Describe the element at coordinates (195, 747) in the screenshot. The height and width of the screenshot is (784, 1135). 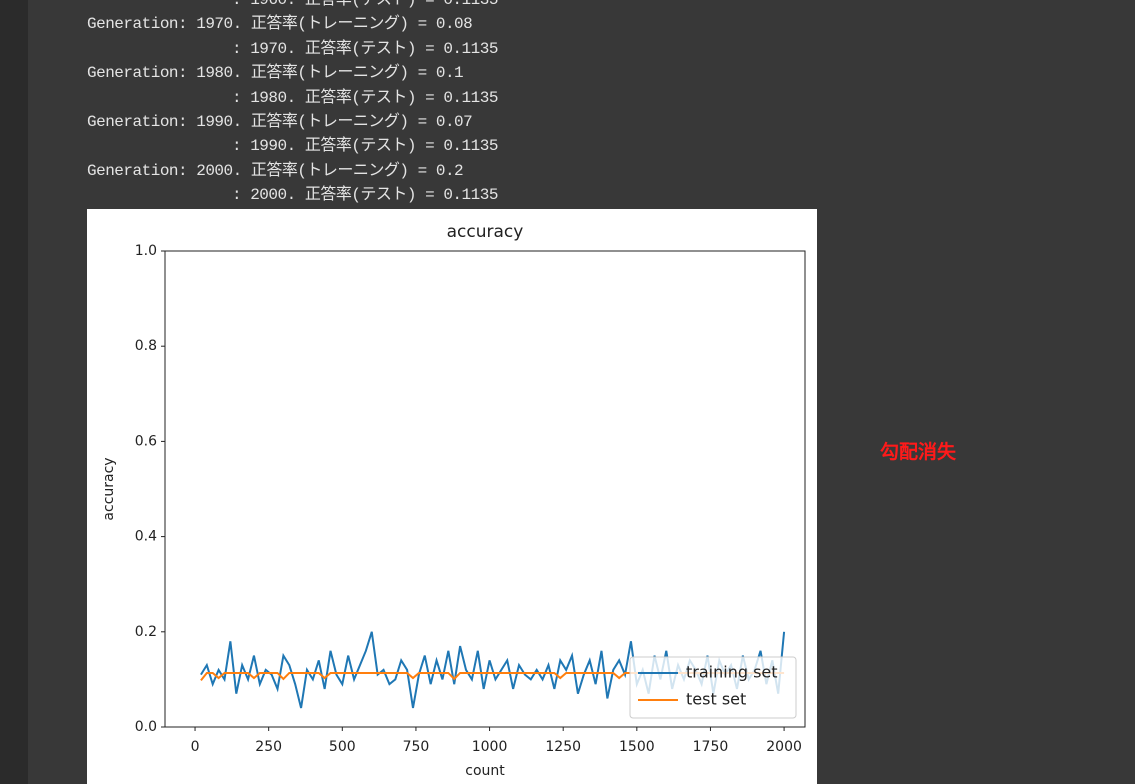
I see `x-tick-label: 0` at that location.